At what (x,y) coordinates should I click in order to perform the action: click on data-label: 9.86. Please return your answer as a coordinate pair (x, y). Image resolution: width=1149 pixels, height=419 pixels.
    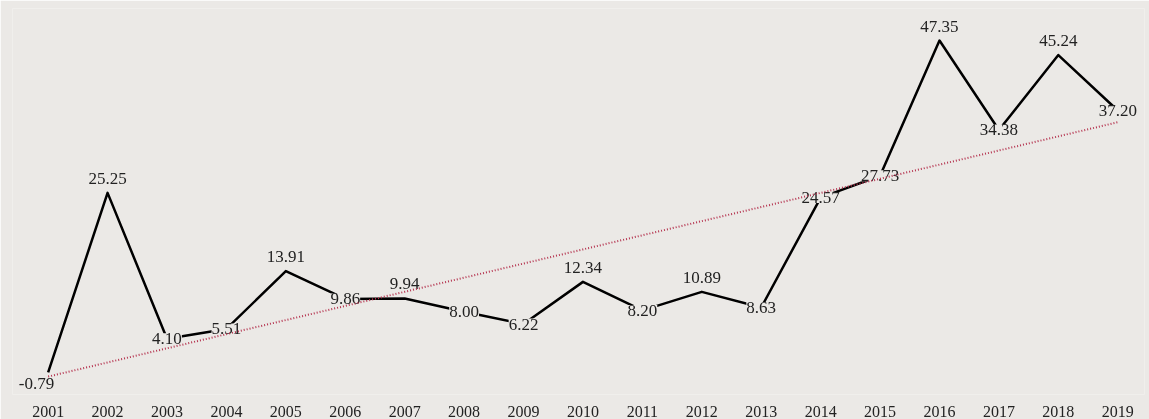
    Looking at the image, I should click on (345, 299).